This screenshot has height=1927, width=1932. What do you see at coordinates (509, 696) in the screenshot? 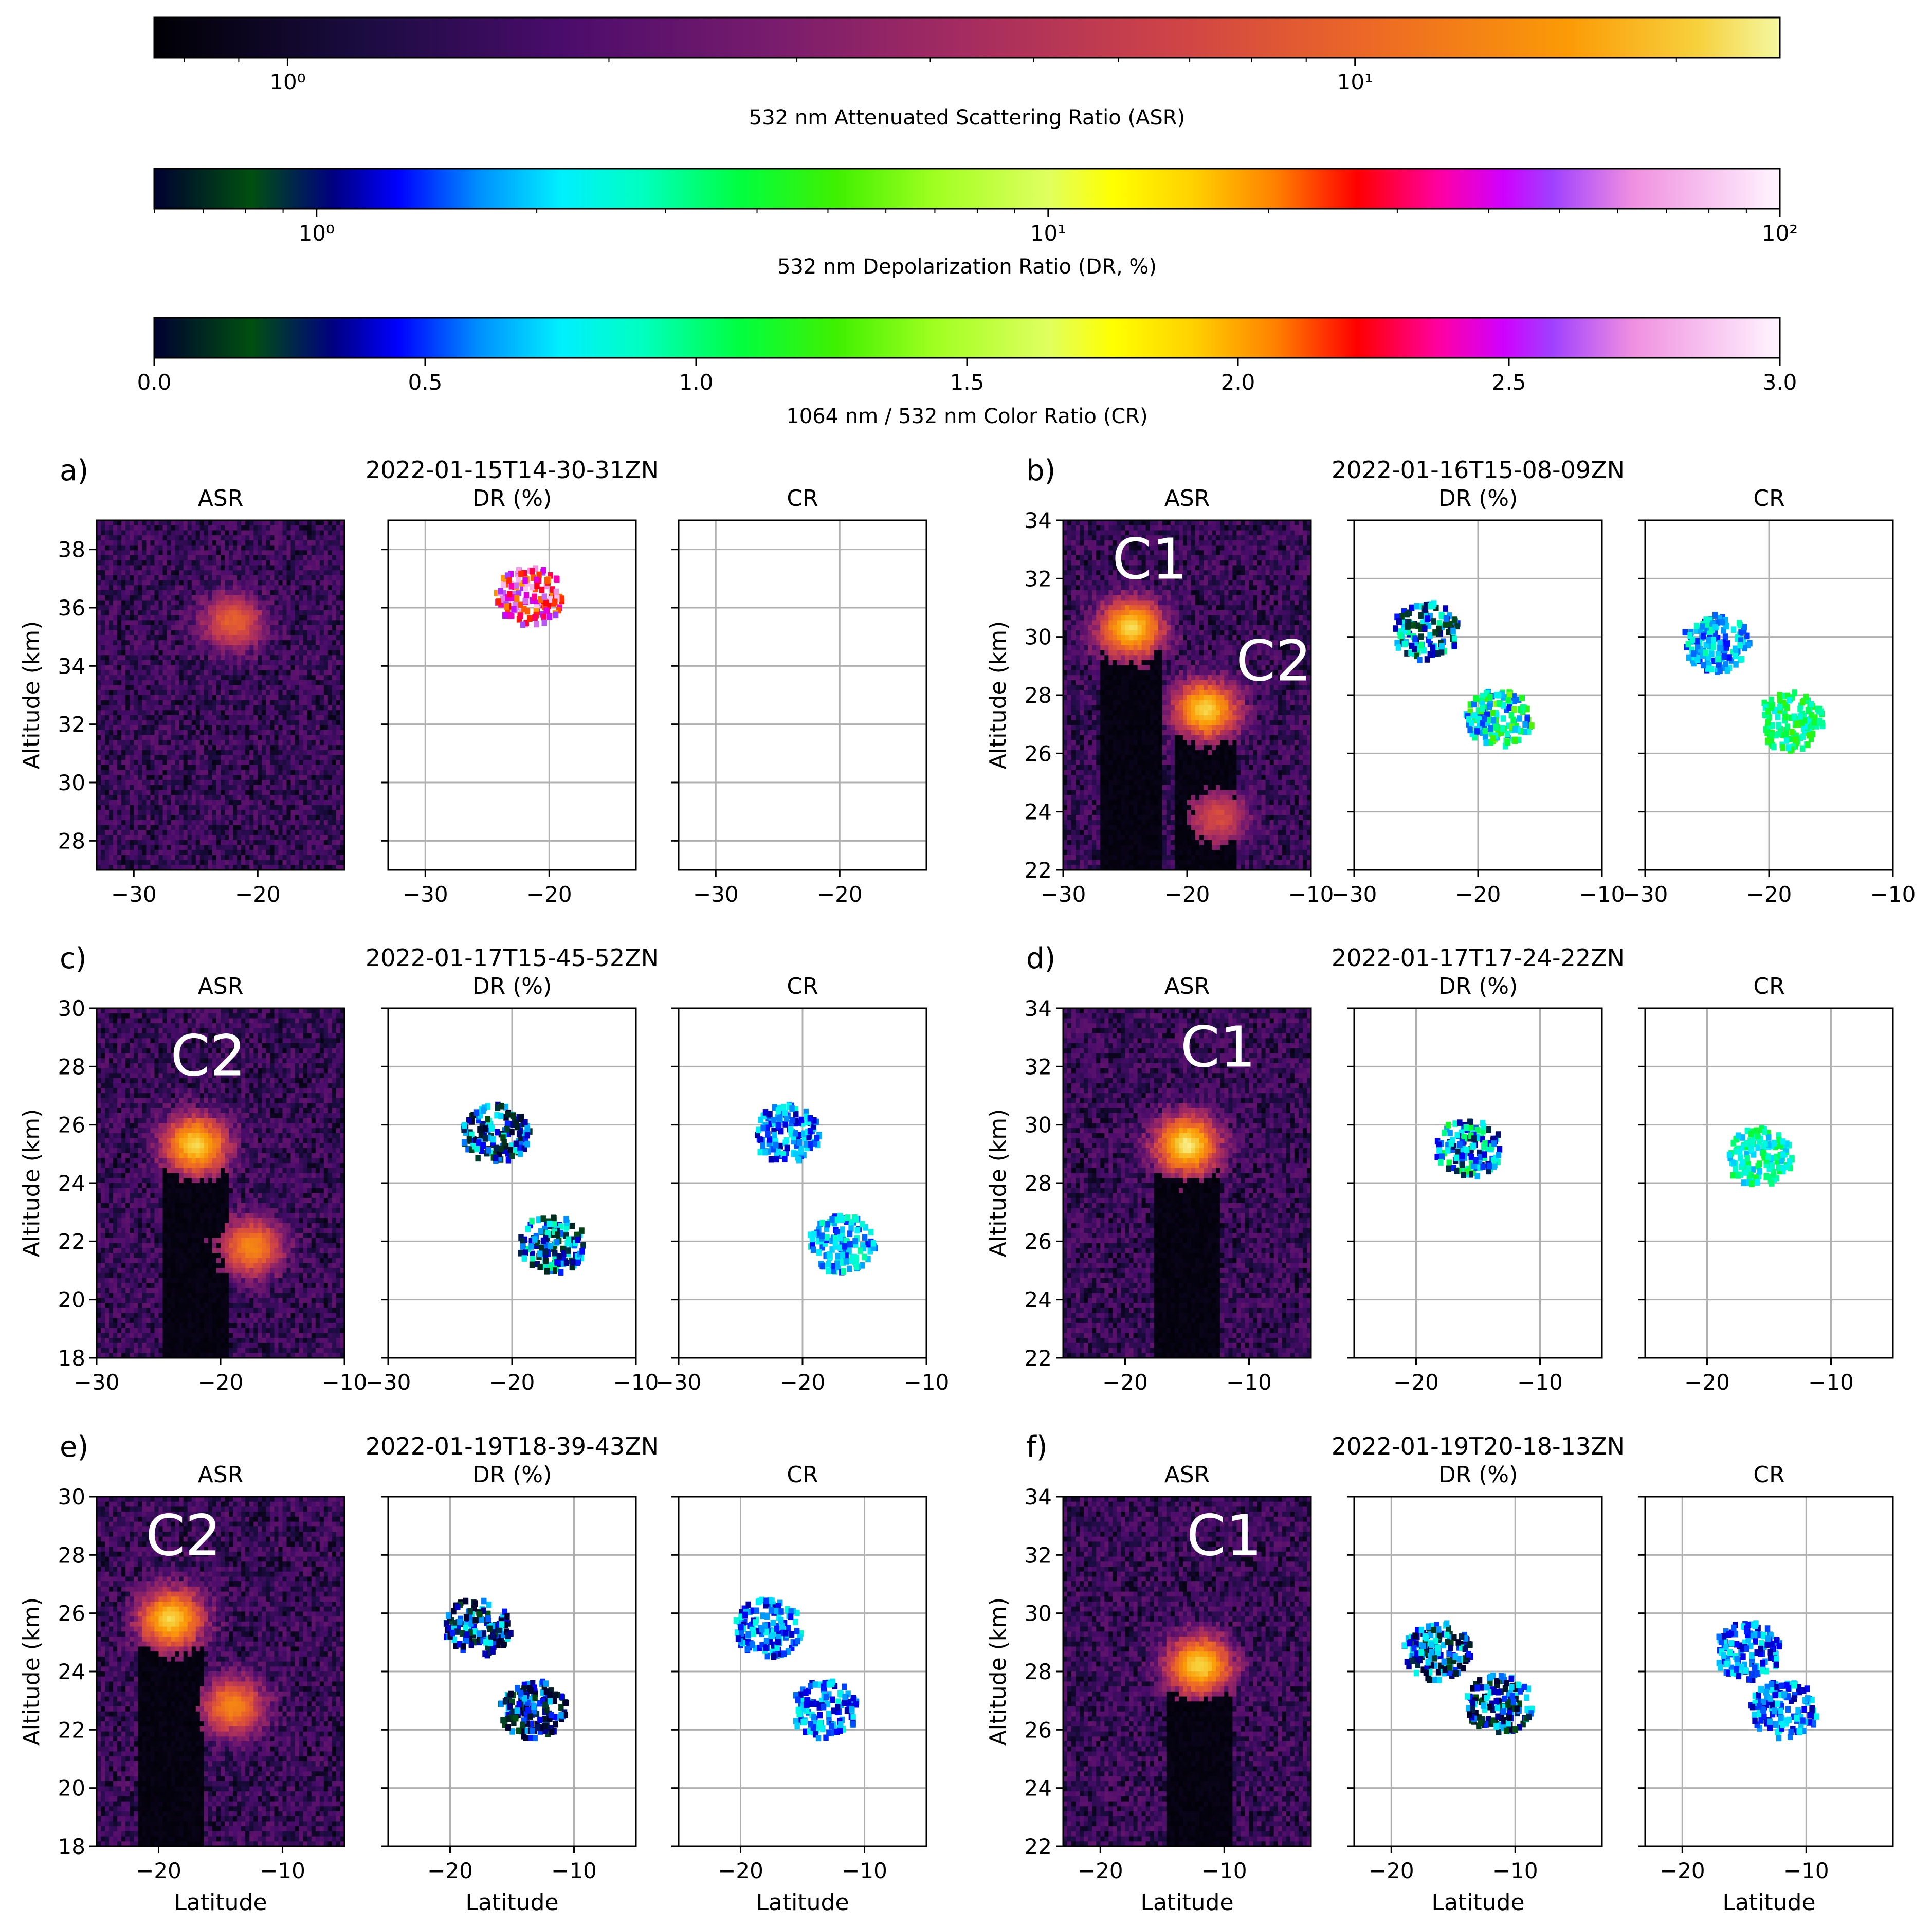
I see `dr-subplot: DR (%)−30 −20` at bounding box center [509, 696].